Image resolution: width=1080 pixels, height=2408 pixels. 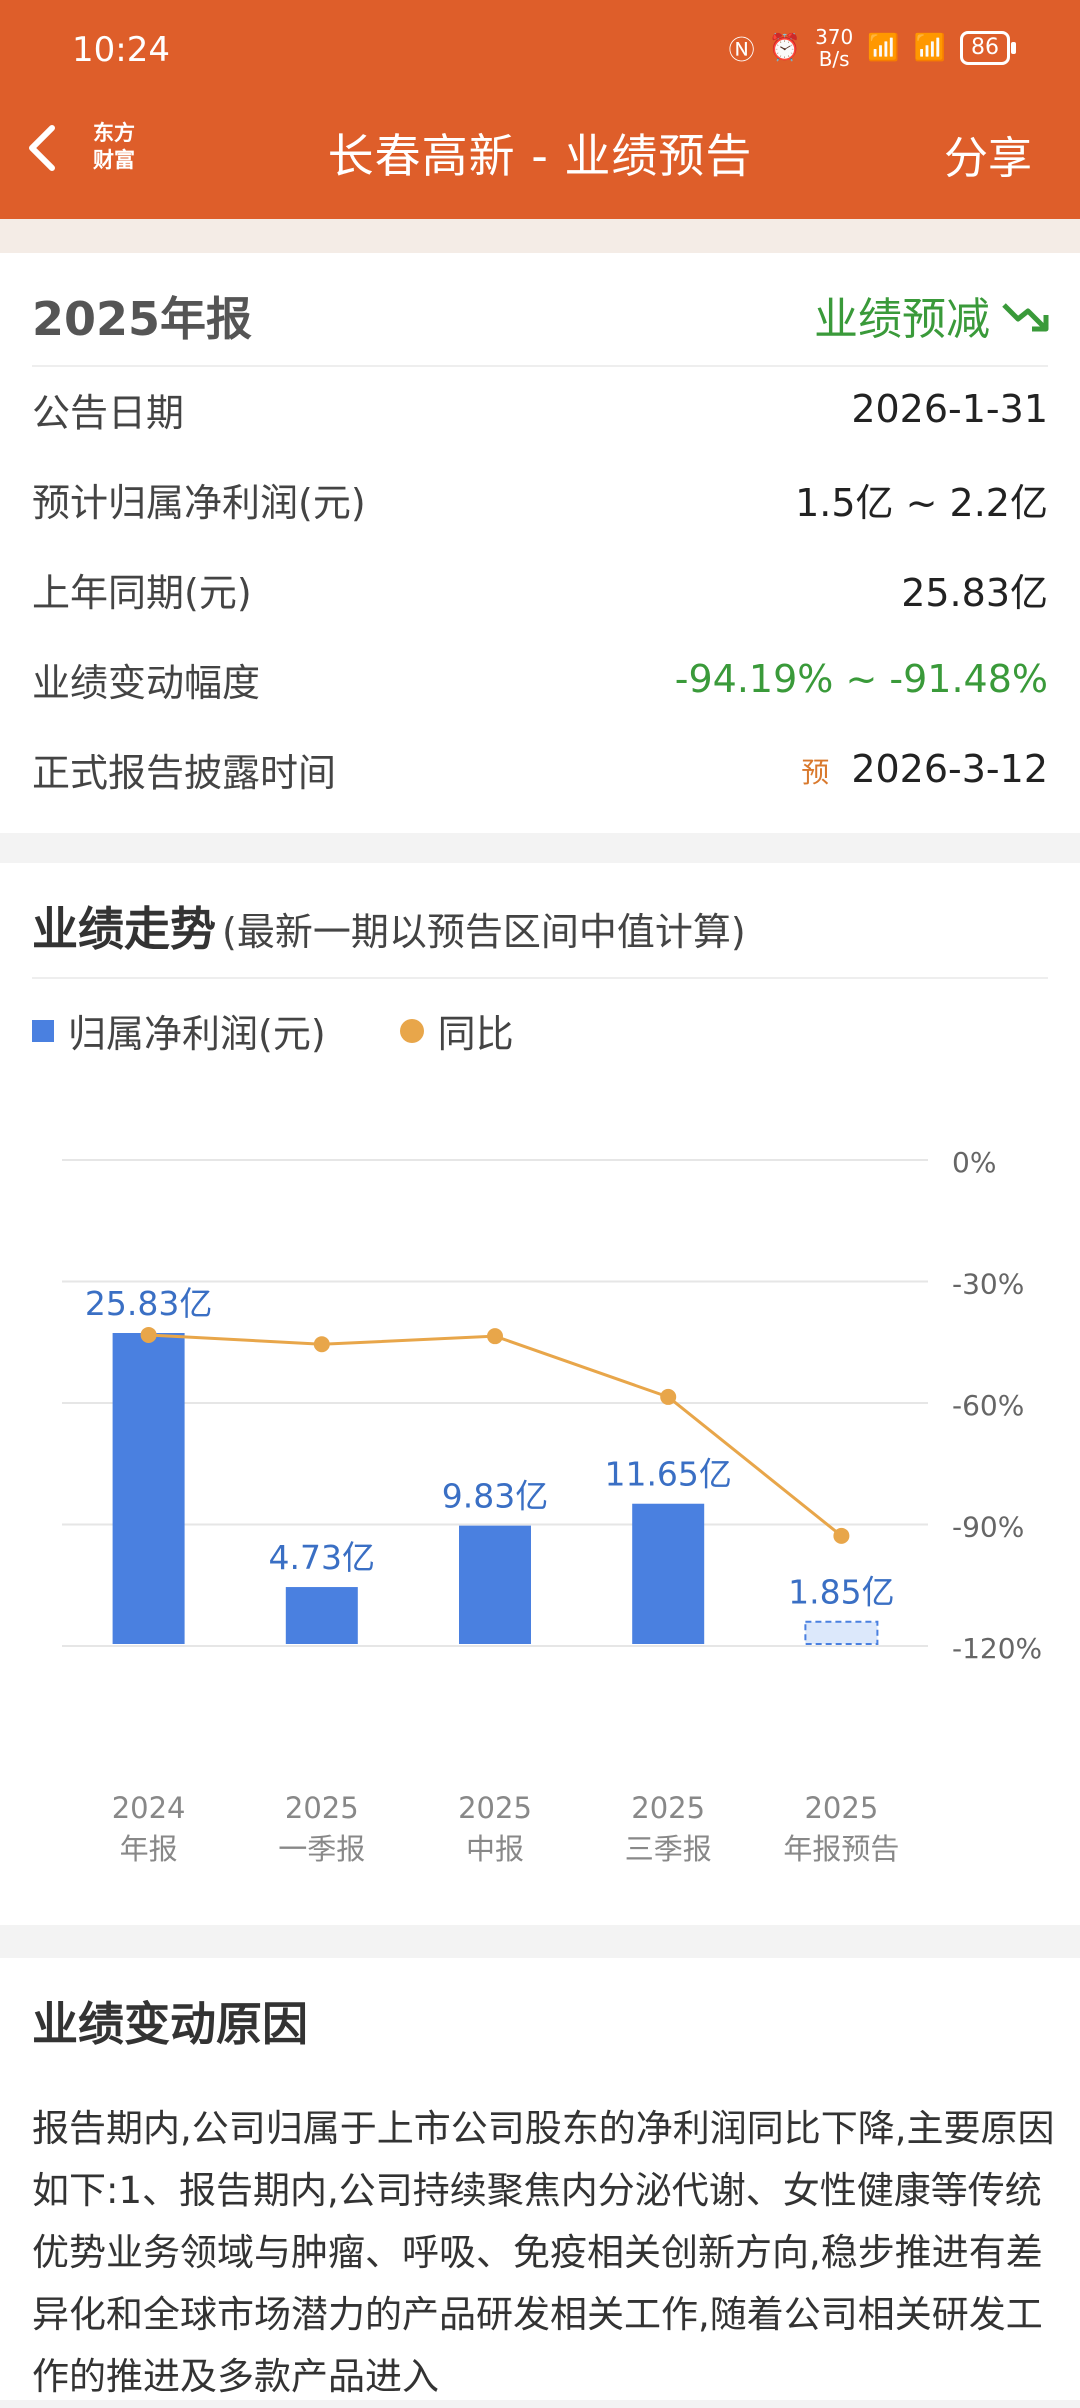 I want to click on x-tick-label-period: 三季报, so click(x=668, y=1849).